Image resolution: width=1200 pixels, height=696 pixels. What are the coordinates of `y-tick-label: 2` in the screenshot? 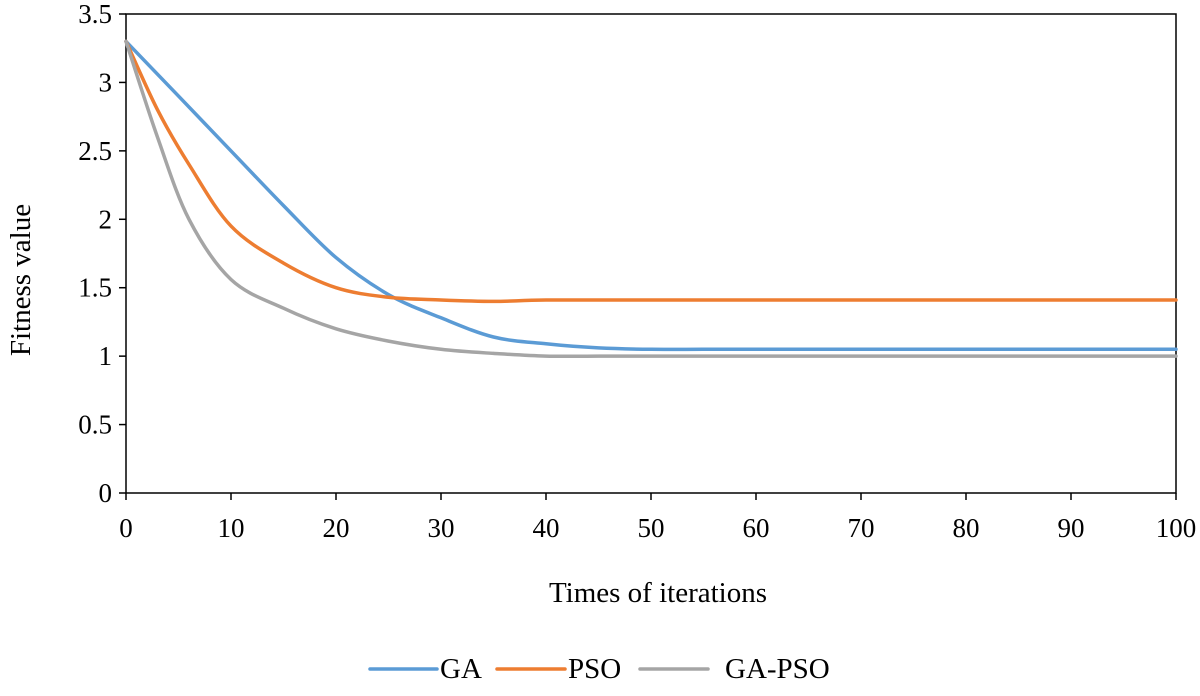 It's located at (106, 219).